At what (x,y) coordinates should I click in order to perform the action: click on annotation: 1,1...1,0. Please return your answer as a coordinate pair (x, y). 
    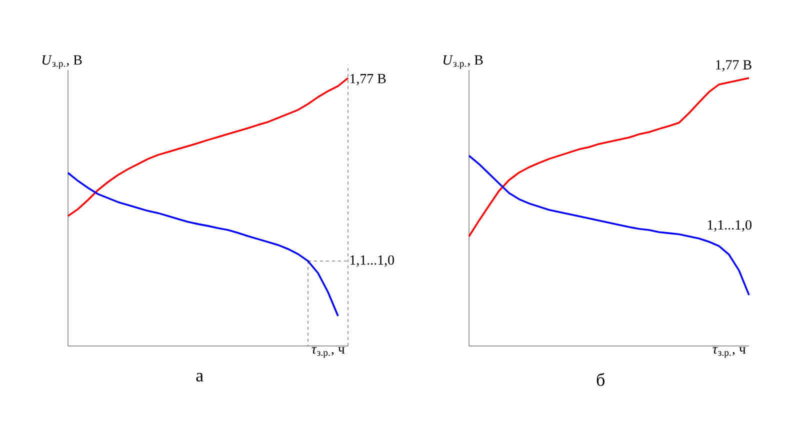
    Looking at the image, I should click on (730, 226).